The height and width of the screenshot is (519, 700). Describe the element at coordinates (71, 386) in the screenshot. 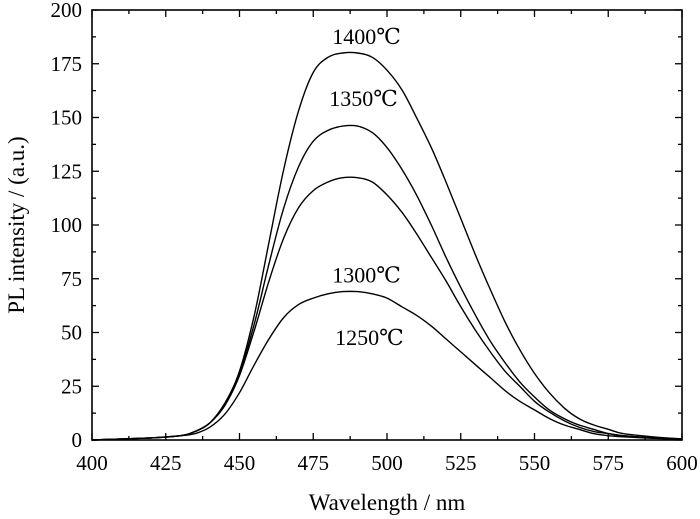

I see `y-tick-label: 25` at that location.